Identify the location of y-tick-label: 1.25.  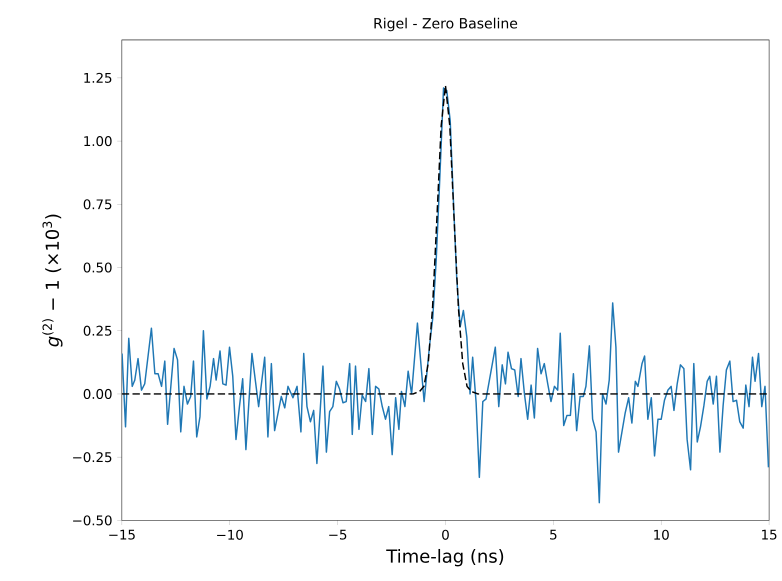
(98, 77).